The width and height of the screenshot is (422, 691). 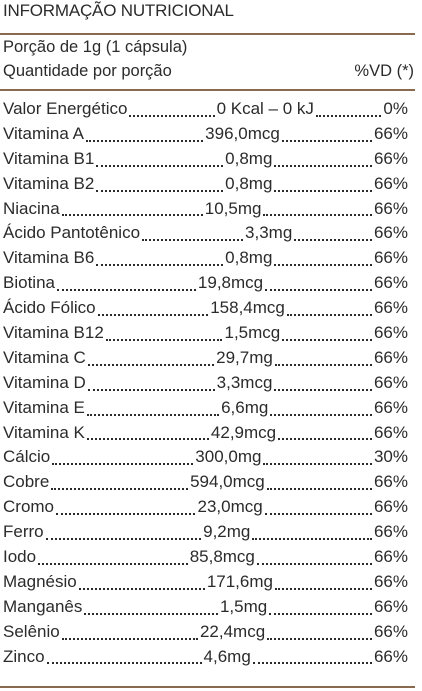 What do you see at coordinates (205, 285) in the screenshot?
I see `nutrient-row: Biotina 19,8mcg 66%` at bounding box center [205, 285].